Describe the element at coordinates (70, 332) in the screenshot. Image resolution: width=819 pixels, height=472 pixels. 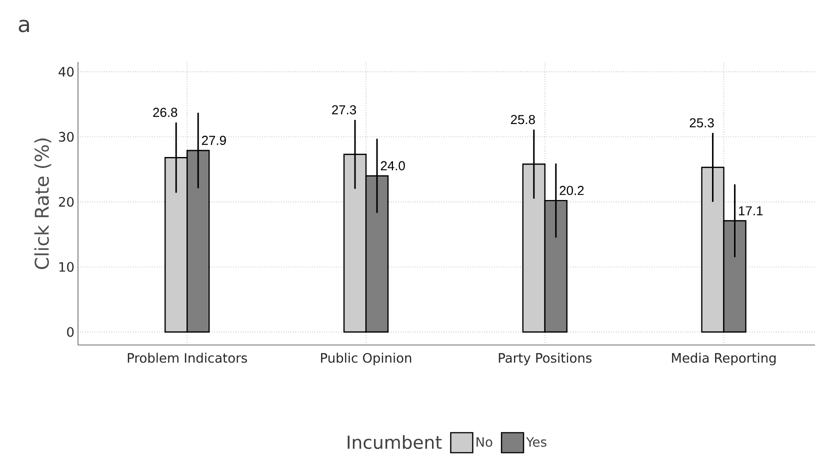
I see `y-tick-label: 0` at that location.